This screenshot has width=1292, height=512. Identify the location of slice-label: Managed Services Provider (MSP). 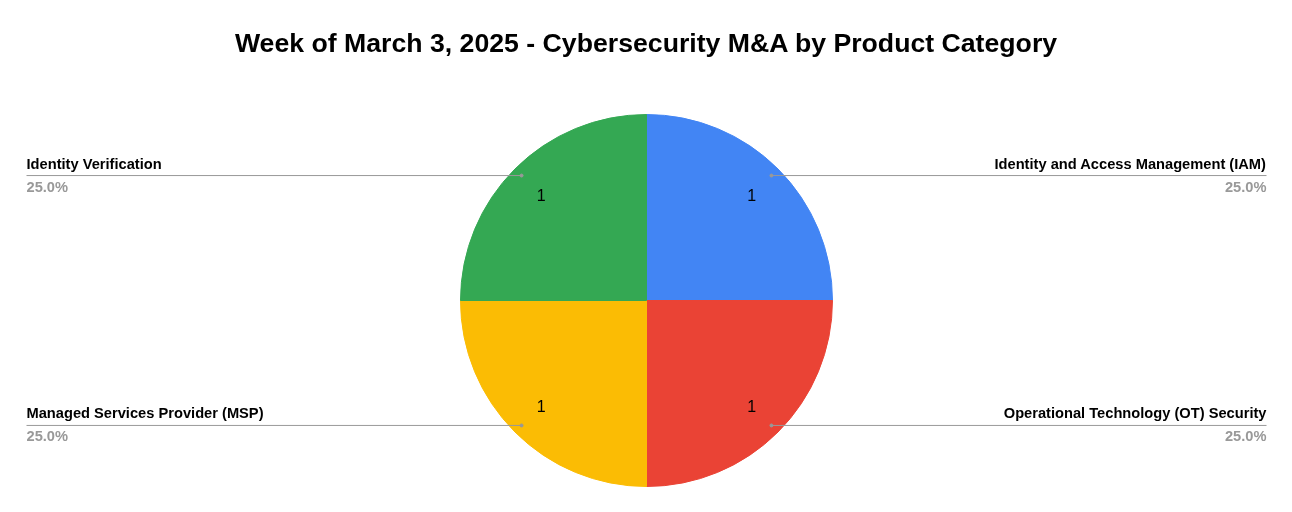
(145, 413).